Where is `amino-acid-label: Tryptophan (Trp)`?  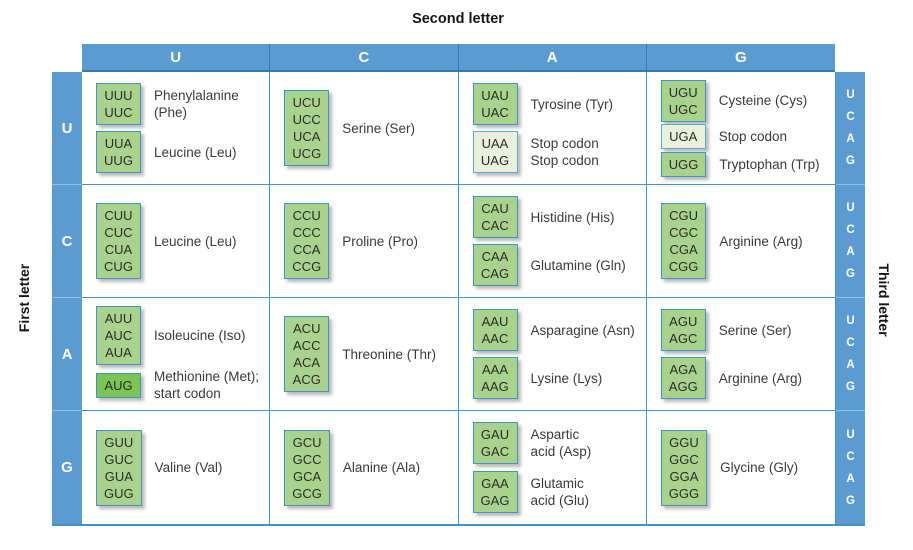
amino-acid-label: Tryptophan (Trp) is located at coordinates (769, 164).